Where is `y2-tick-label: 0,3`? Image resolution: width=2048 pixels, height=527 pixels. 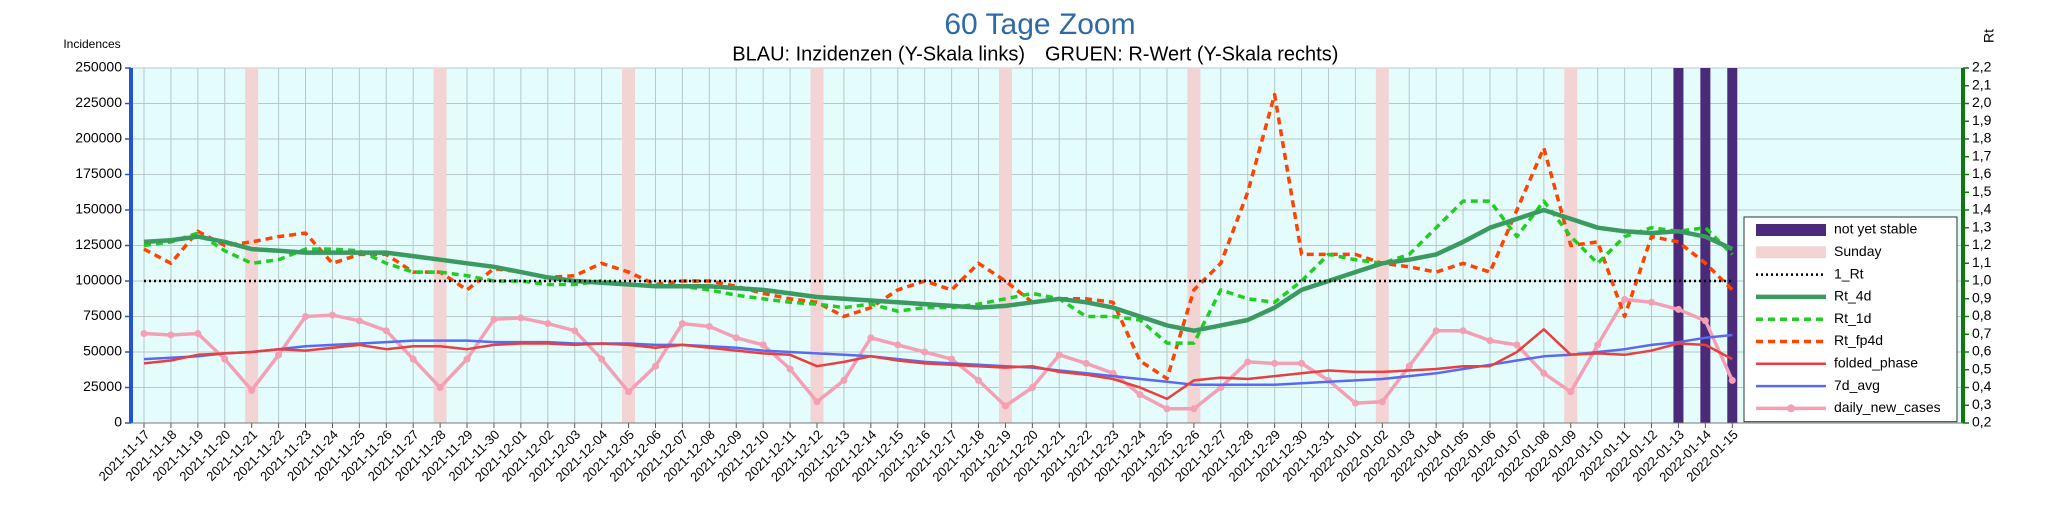 y2-tick-label: 0,3 is located at coordinates (1982, 404).